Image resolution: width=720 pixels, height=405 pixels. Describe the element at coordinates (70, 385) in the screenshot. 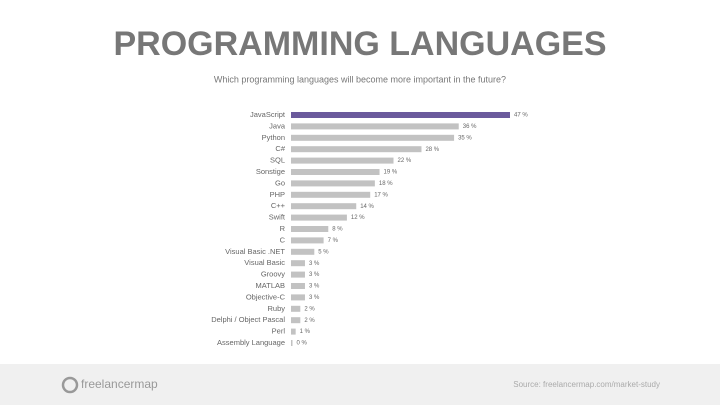

I see `logo-icon` at that location.